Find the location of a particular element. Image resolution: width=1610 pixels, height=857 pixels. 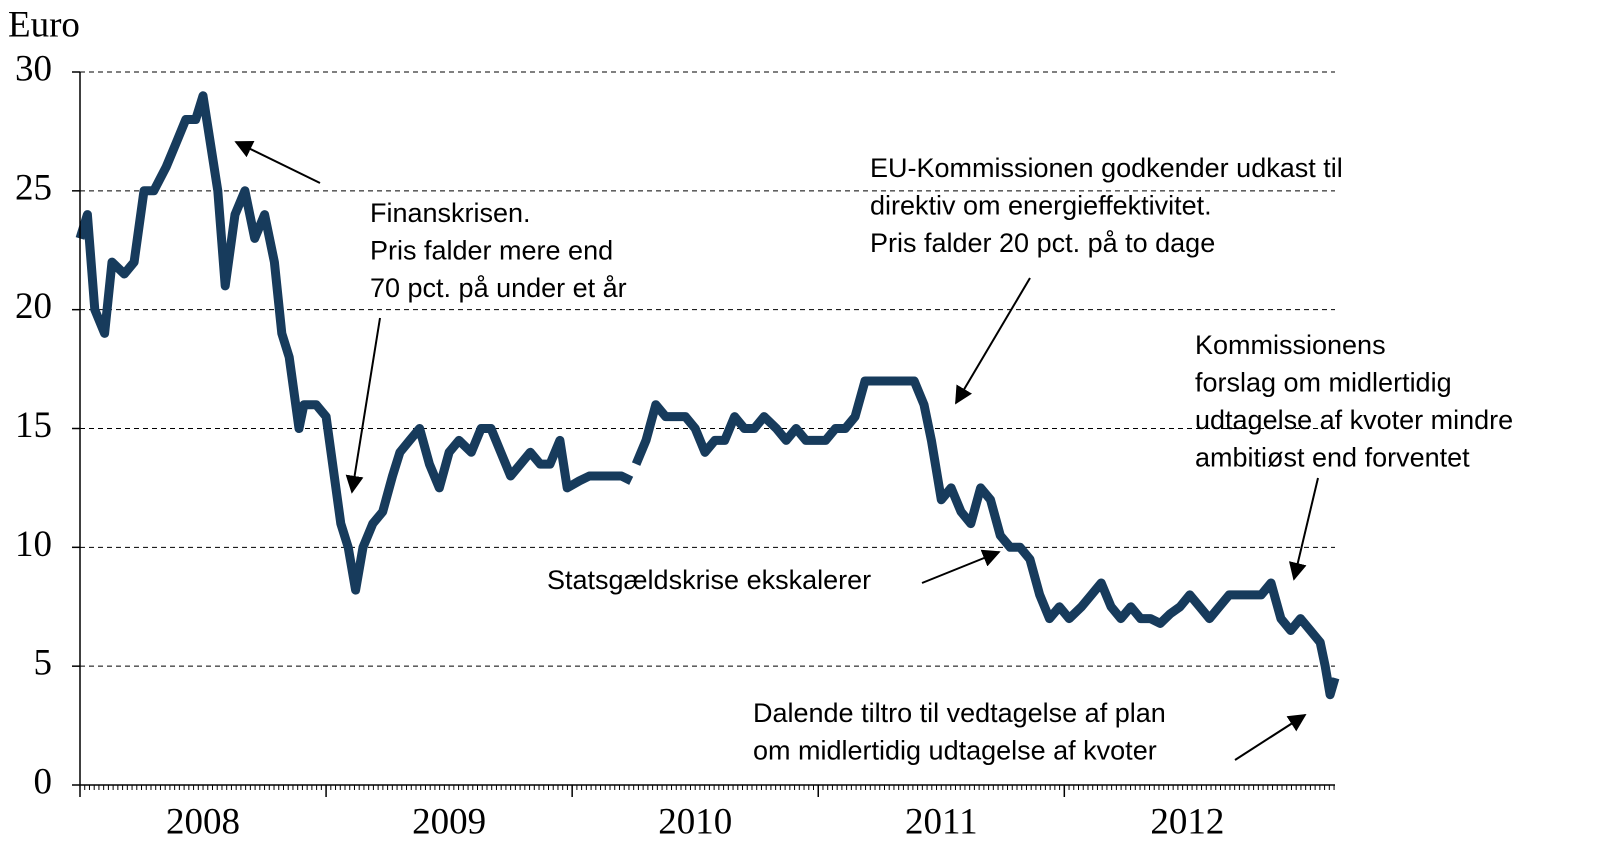

annotation: EU-Kommissionen godkender udkast til is located at coordinates (1106, 168).